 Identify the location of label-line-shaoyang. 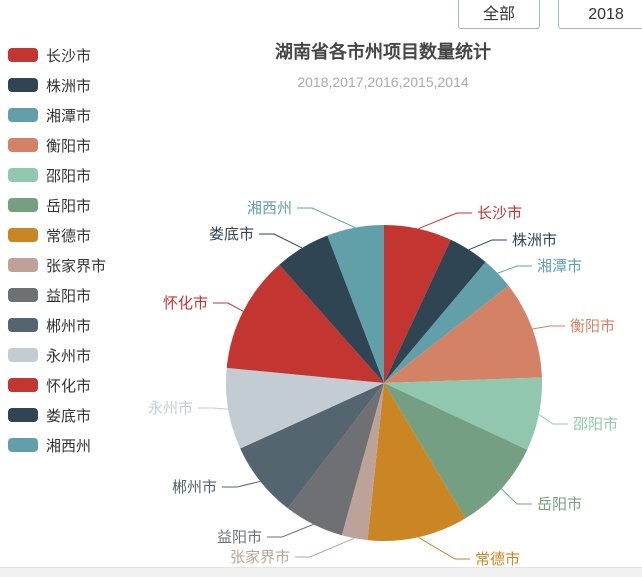
(553, 419).